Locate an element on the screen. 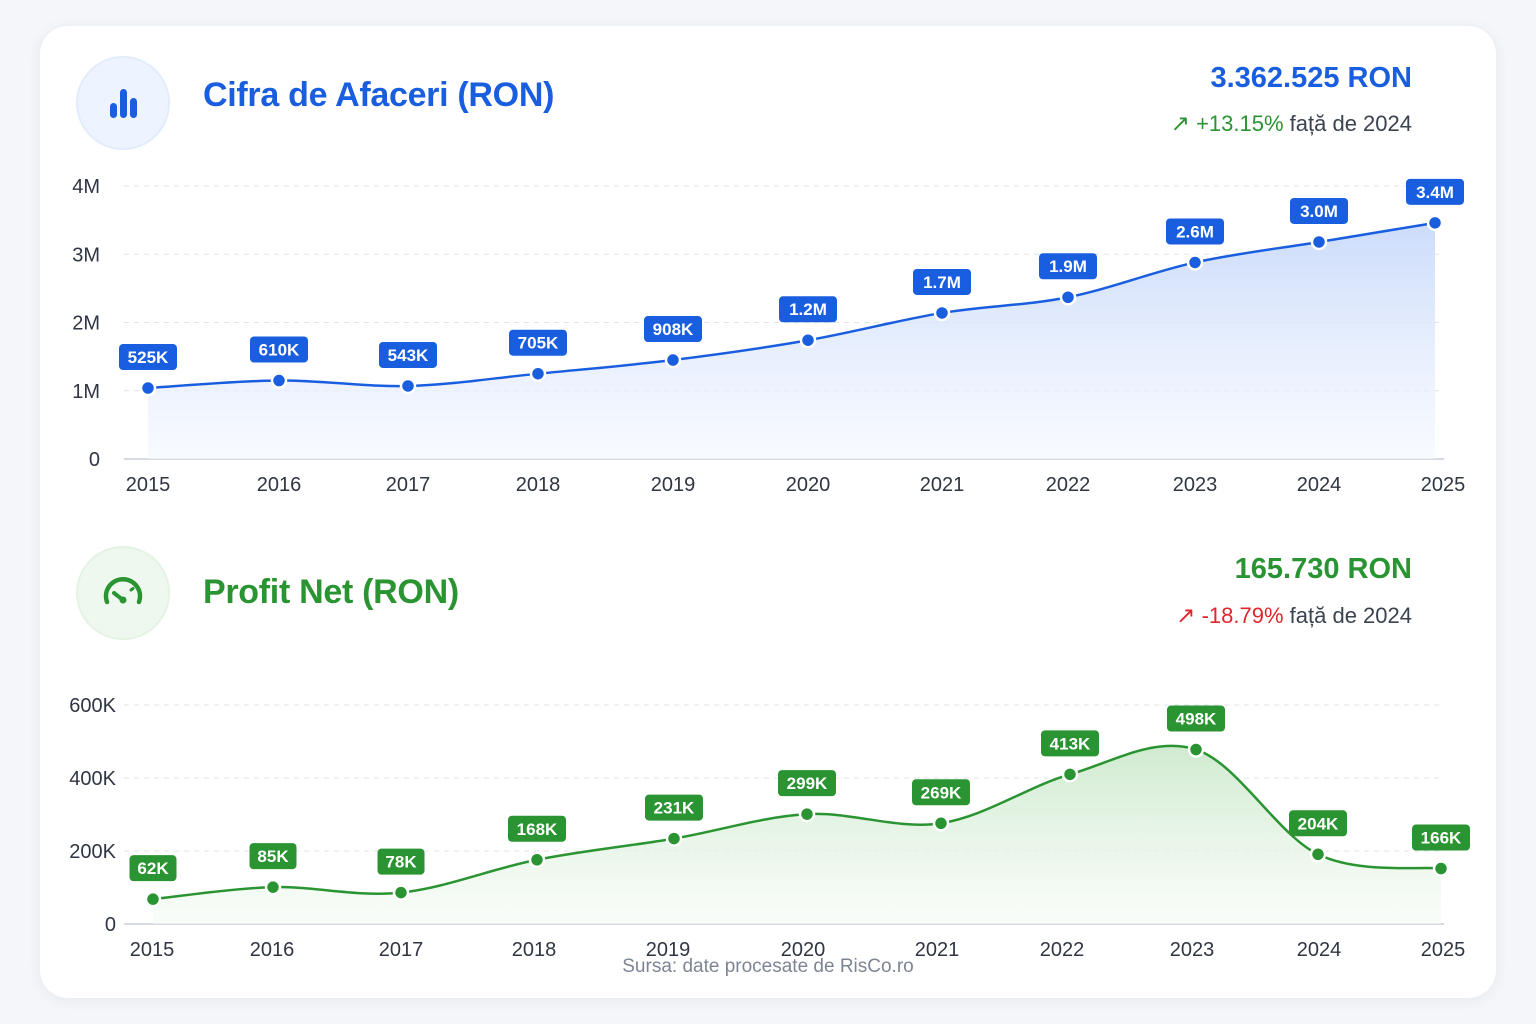 This screenshot has height=1024, width=1536. profit-icon-badge is located at coordinates (123, 593).